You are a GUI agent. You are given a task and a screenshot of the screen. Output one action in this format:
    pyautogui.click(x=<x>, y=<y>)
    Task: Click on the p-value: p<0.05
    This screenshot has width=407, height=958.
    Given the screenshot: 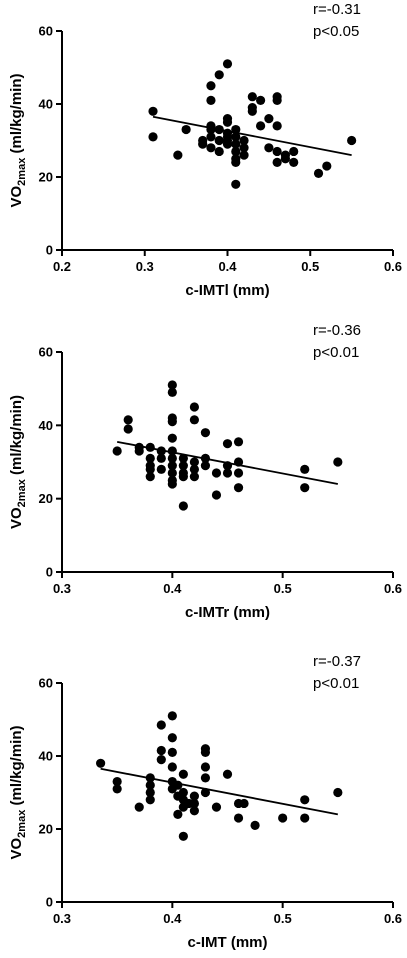 What is the action you would take?
    pyautogui.click(x=336, y=31)
    